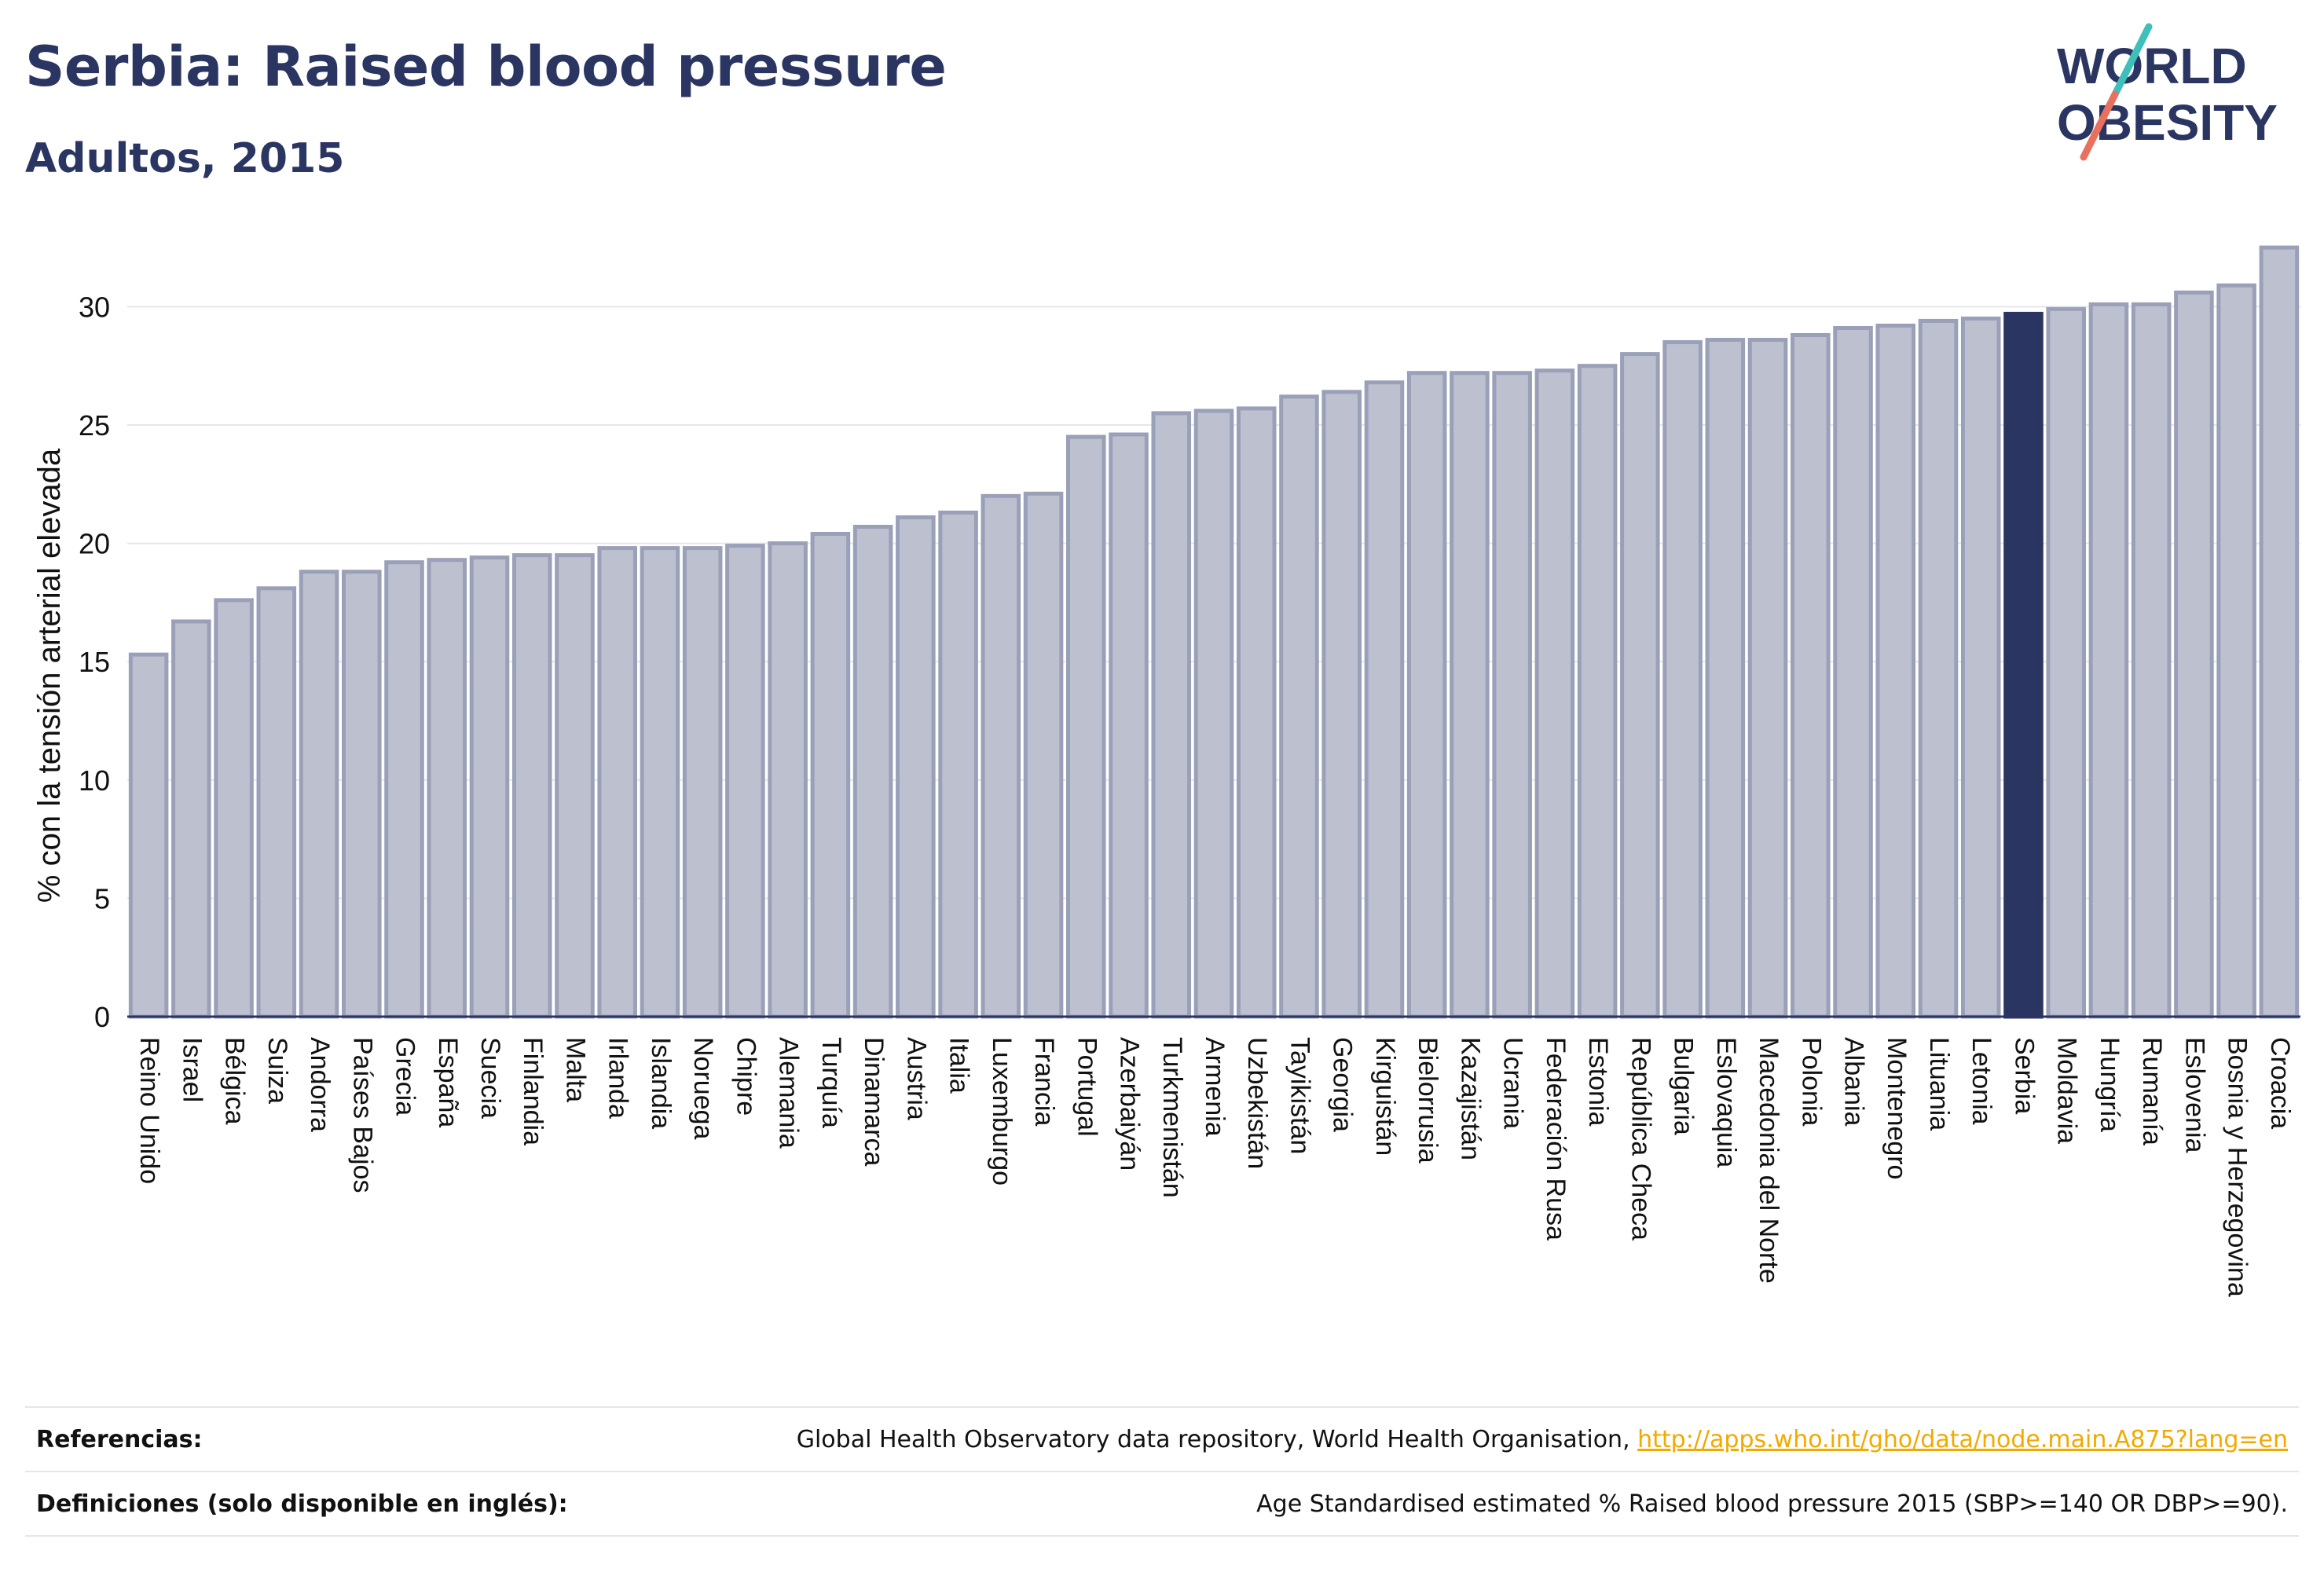 Image resolution: width=2324 pixels, height=1576 pixels. I want to click on bar-bielorrusia, so click(1426, 695).